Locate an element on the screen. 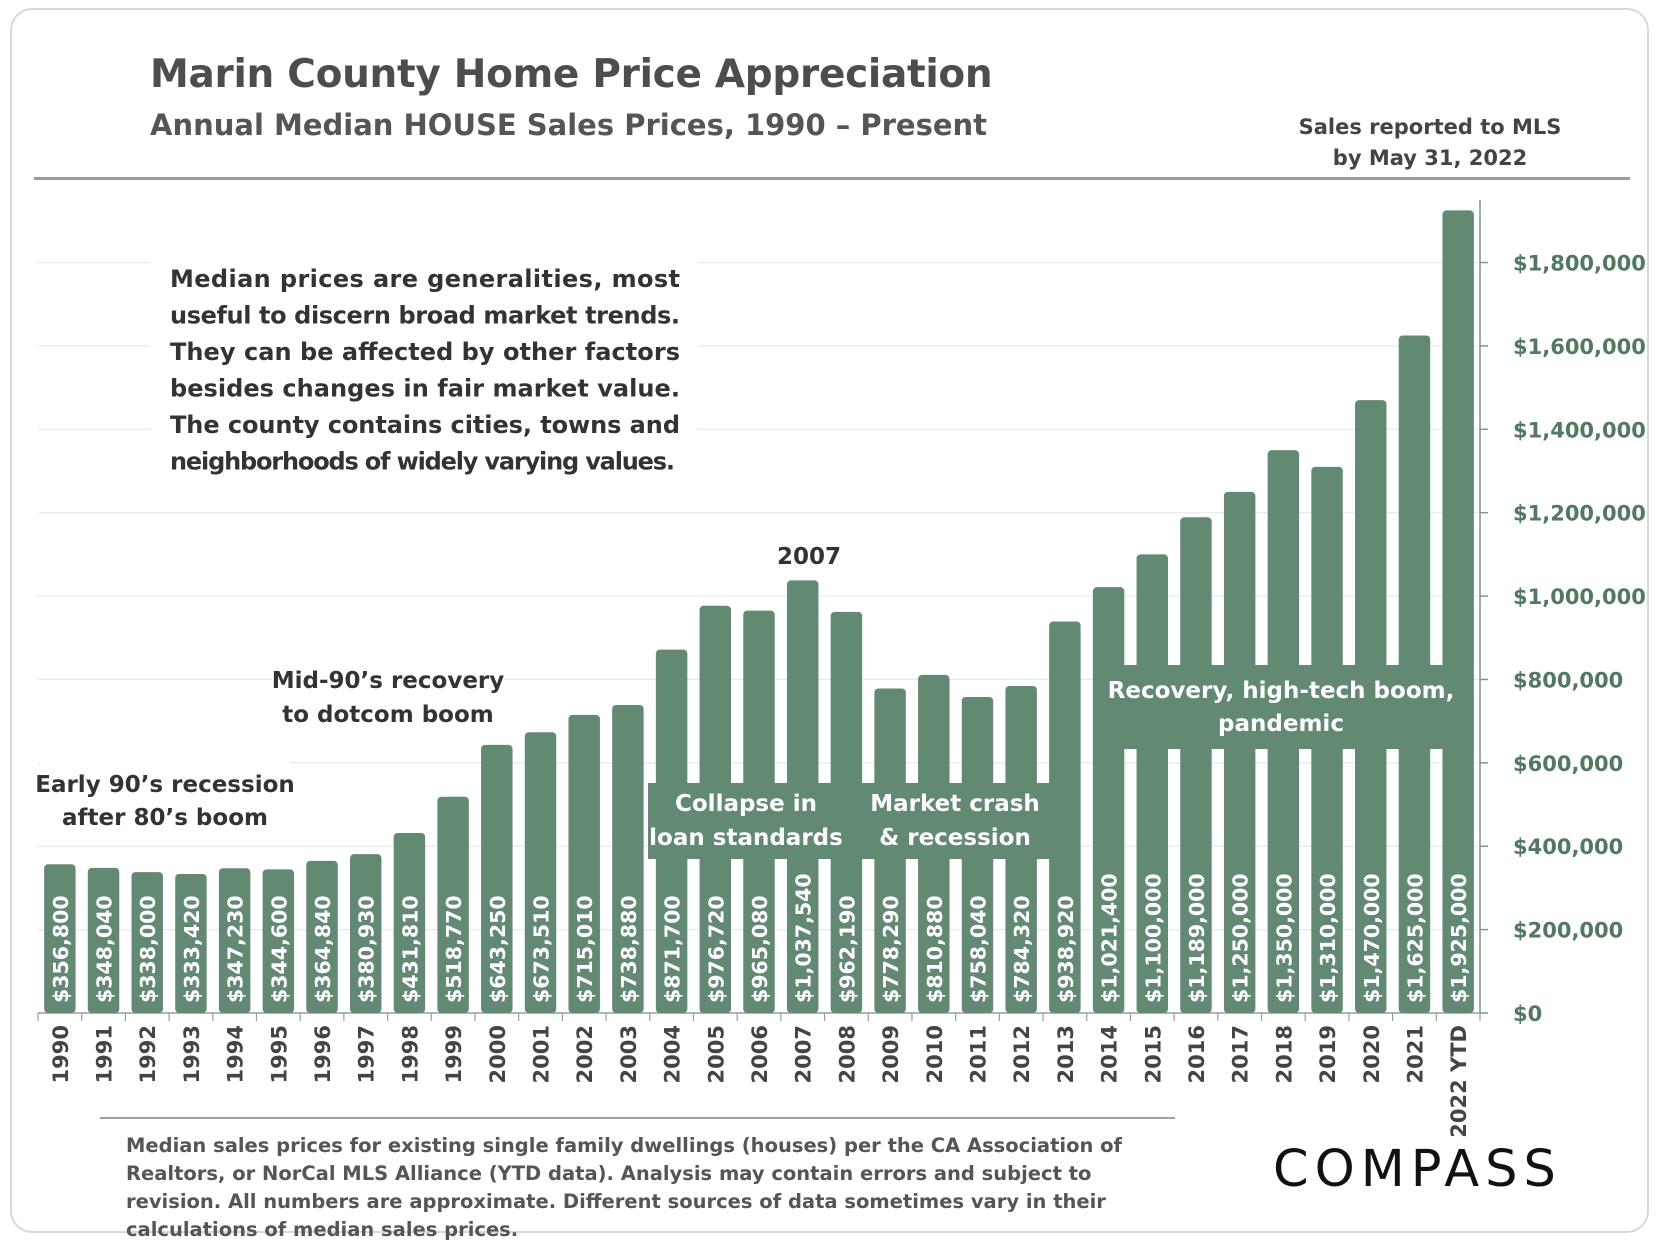 This screenshot has height=1244, width=1661. x-tick-label: 2016 is located at coordinates (1197, 1054).